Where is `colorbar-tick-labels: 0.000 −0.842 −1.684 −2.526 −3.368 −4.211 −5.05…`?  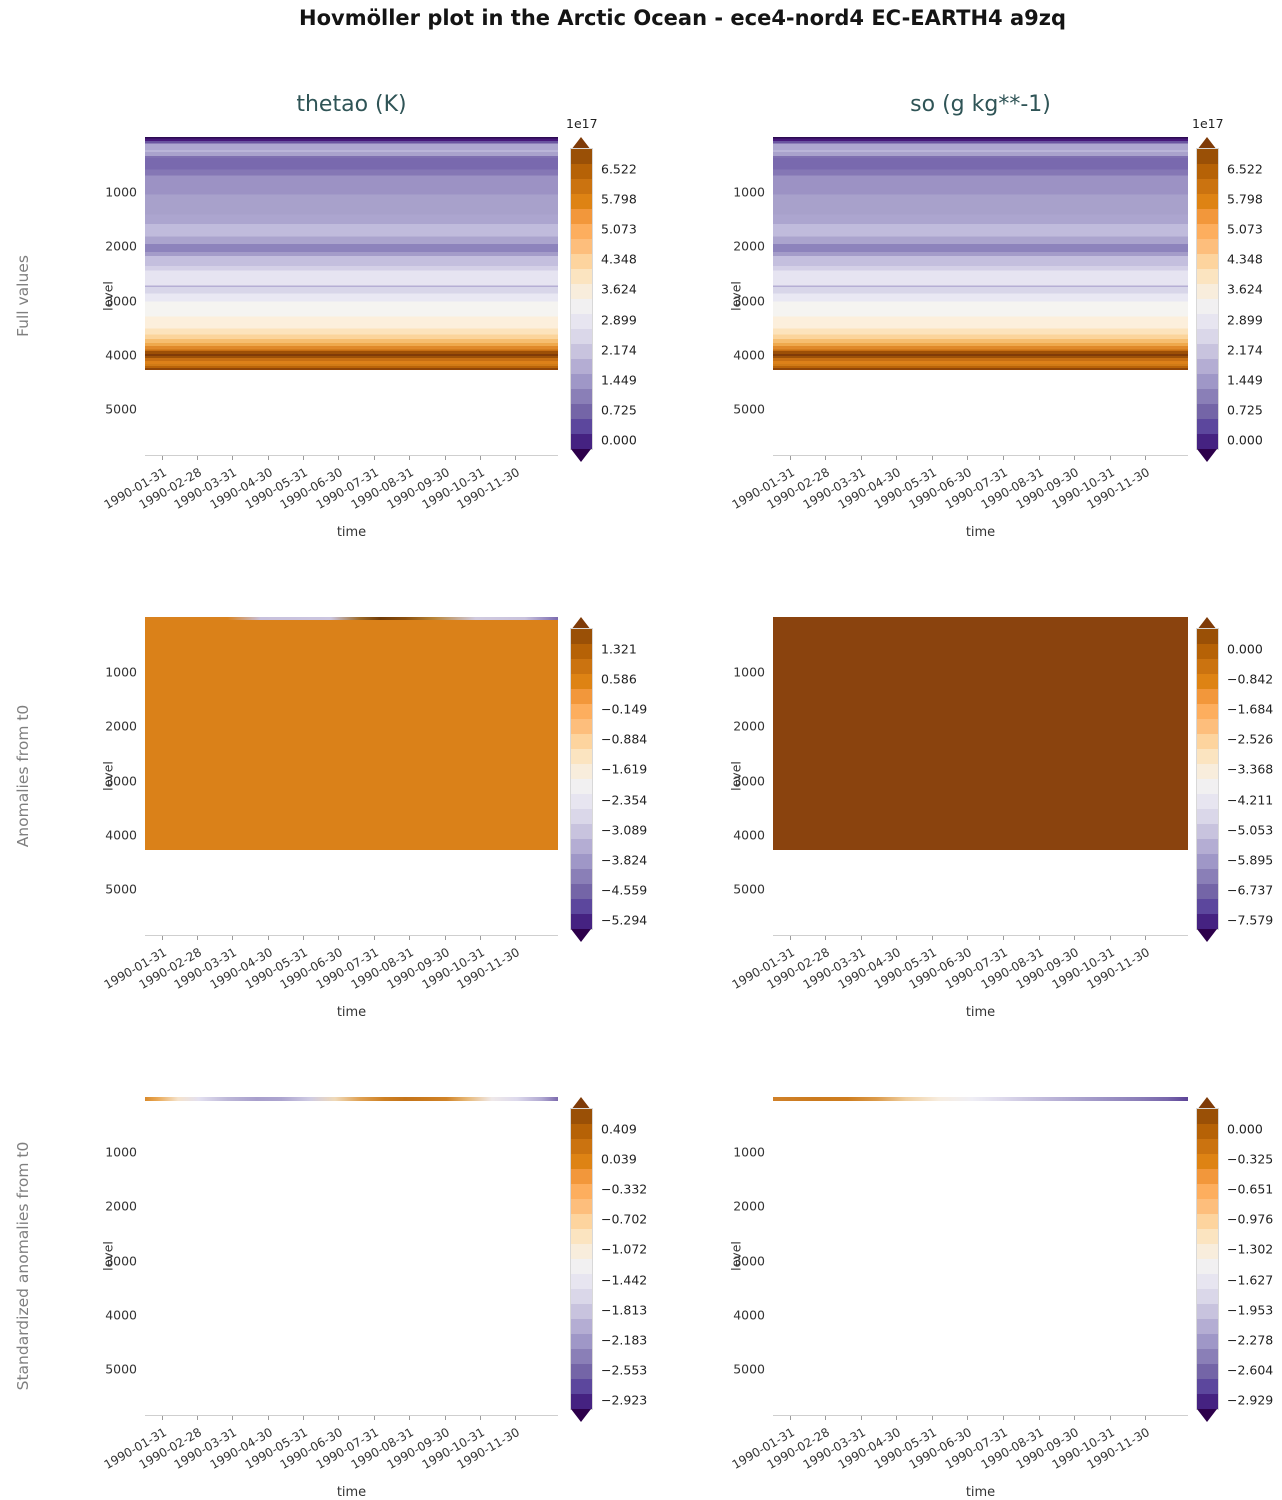
colorbar-tick-labels: 0.000 −0.842 −1.684 −2.526 −3.368 −4.211 −5.05… is located at coordinates (1239, 782).